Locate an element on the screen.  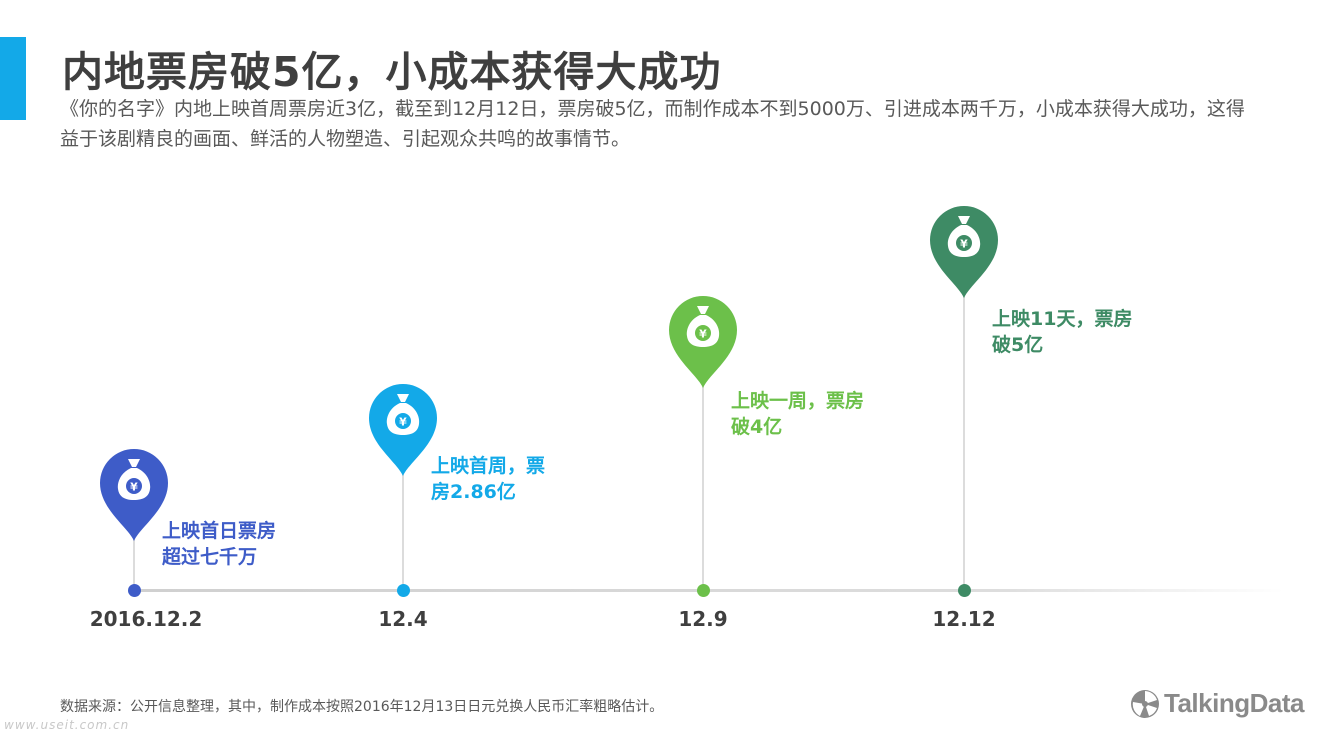
page-title: 内地票房破5亿，小成本获得大成功 is located at coordinates (392, 72).